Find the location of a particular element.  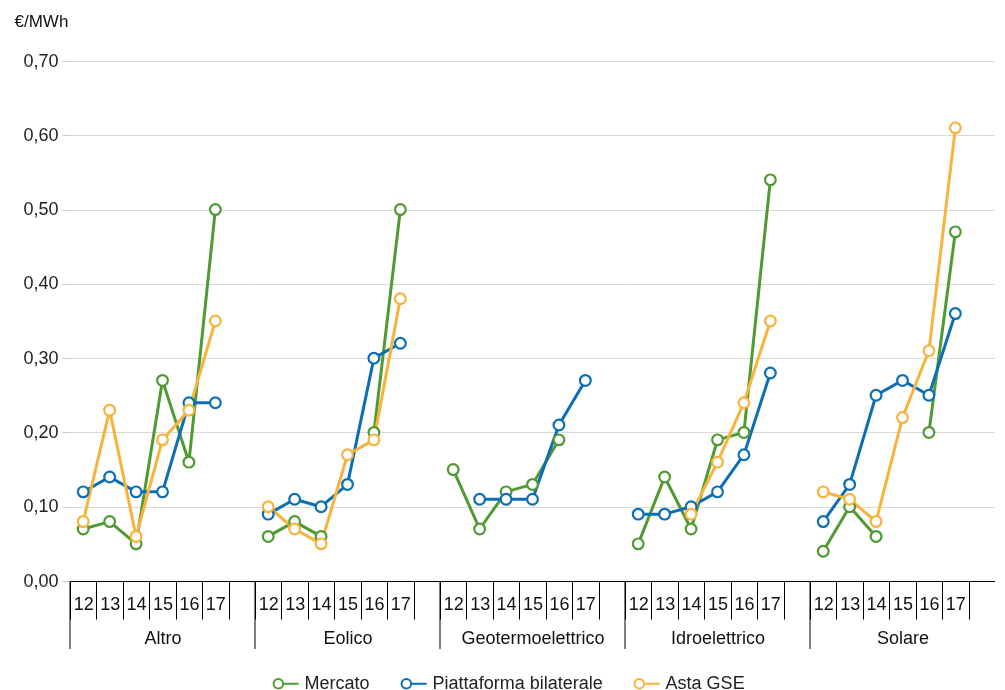

x-tick-label: 14 is located at coordinates (506, 603).